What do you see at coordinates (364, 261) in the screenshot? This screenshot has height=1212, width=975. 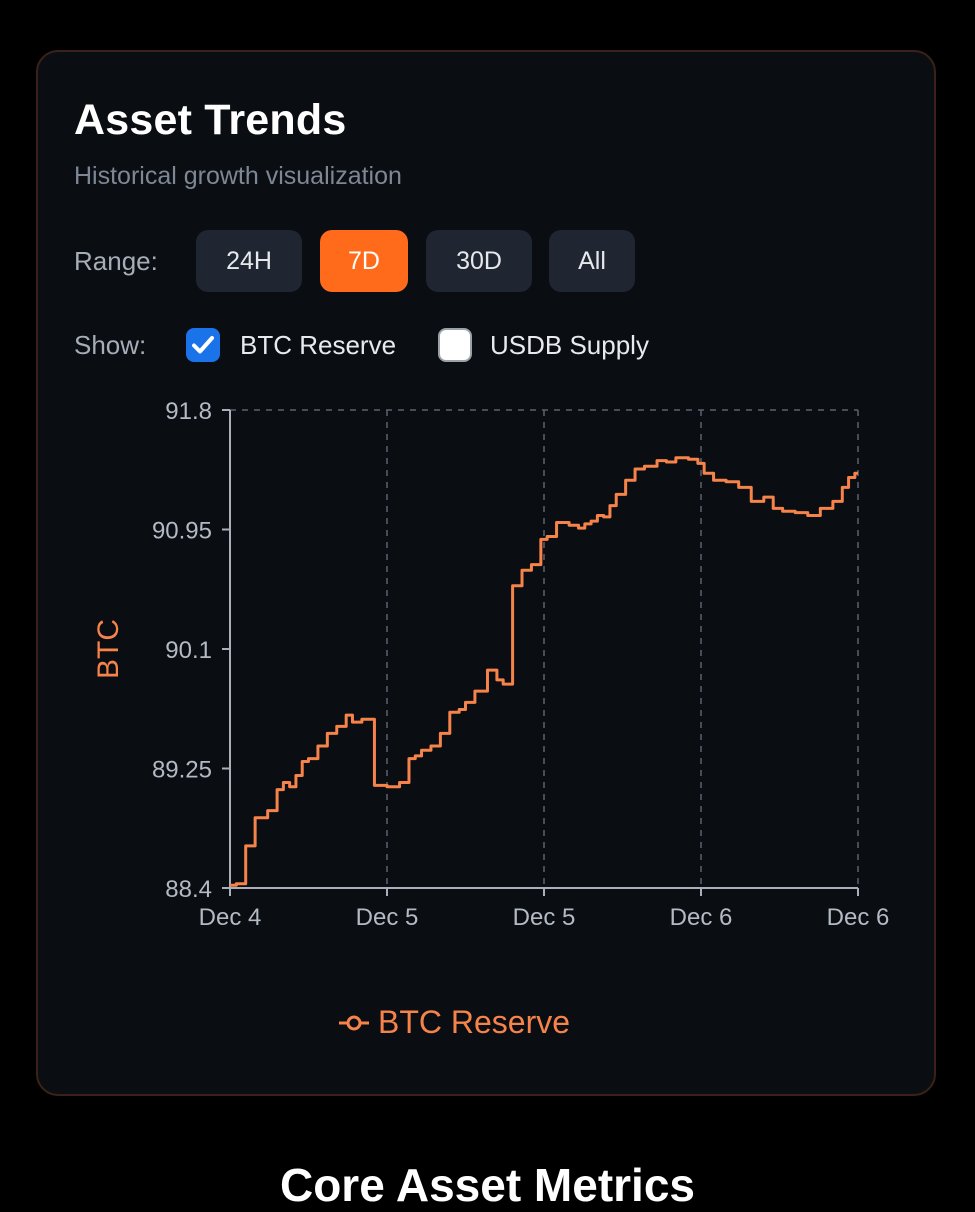 I see `range-button-7d: 7D` at bounding box center [364, 261].